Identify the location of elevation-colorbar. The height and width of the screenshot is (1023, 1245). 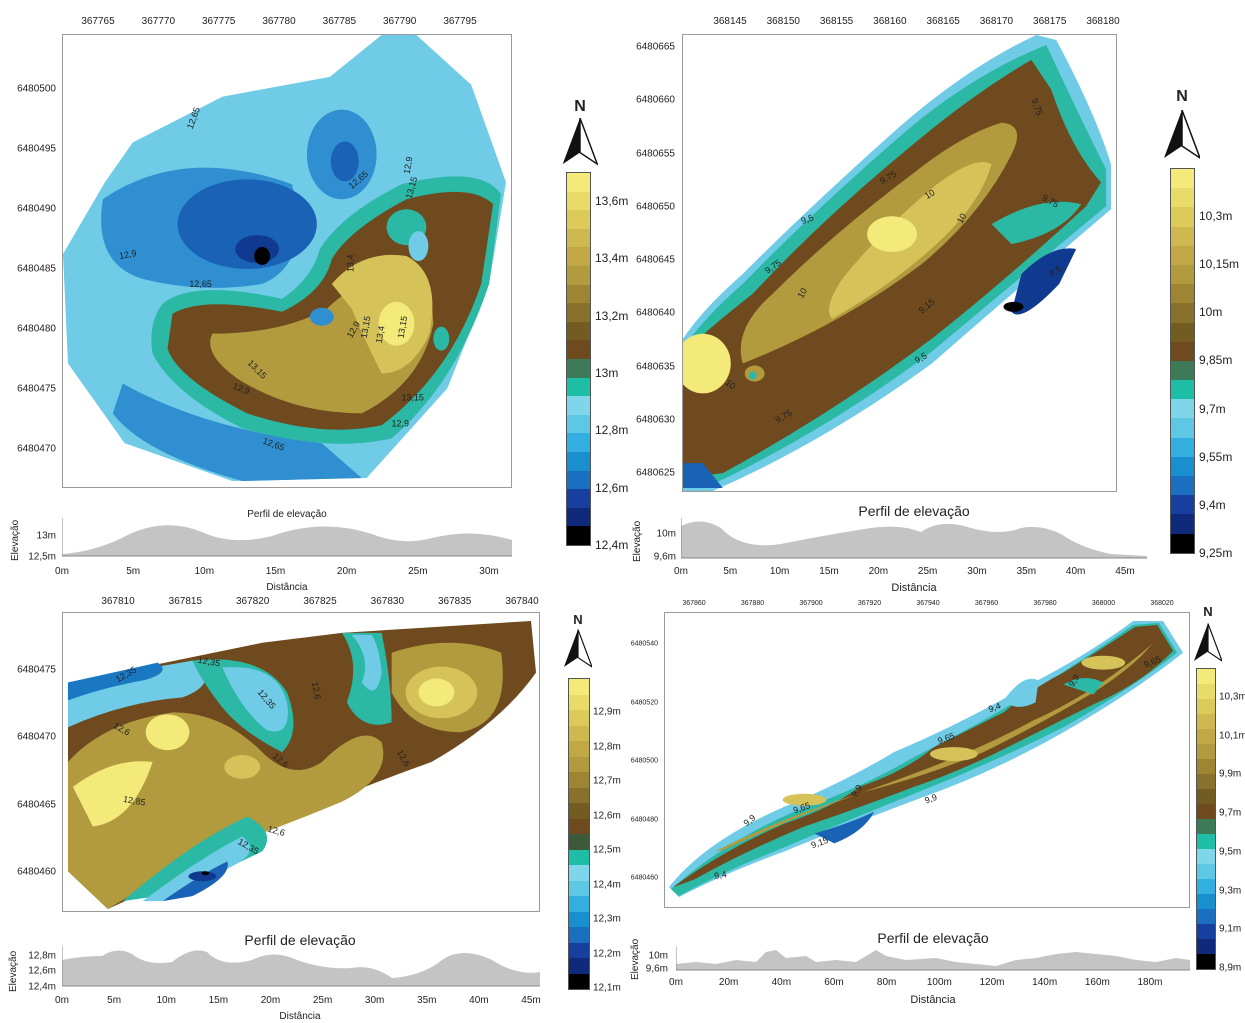
(578, 359).